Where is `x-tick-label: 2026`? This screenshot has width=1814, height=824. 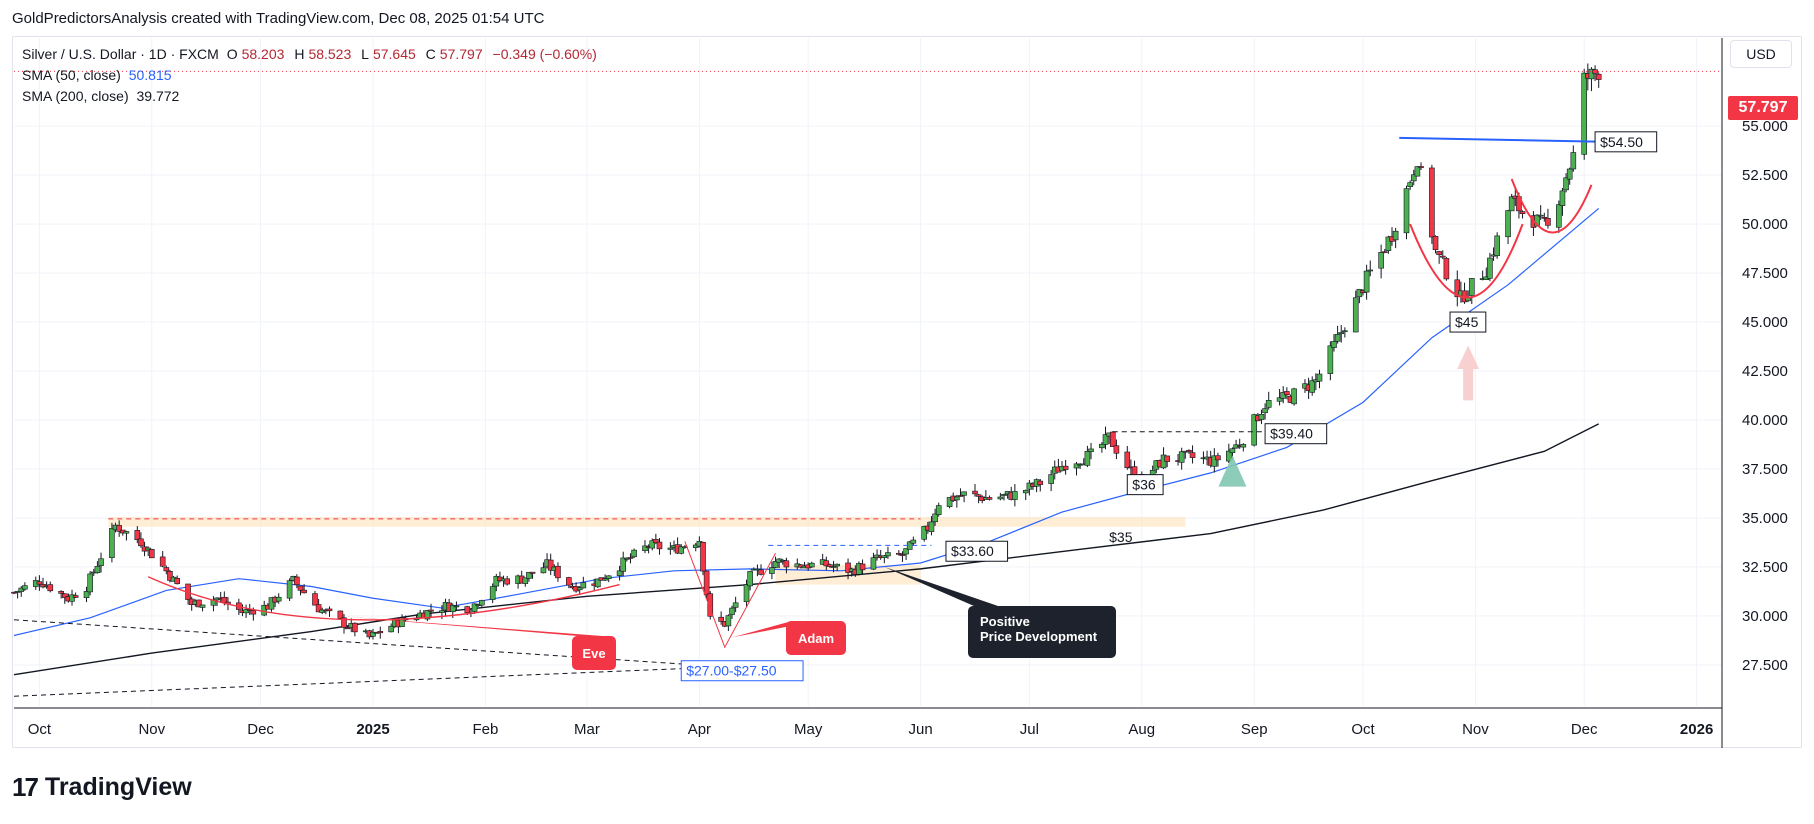
x-tick-label: 2026 is located at coordinates (1696, 729).